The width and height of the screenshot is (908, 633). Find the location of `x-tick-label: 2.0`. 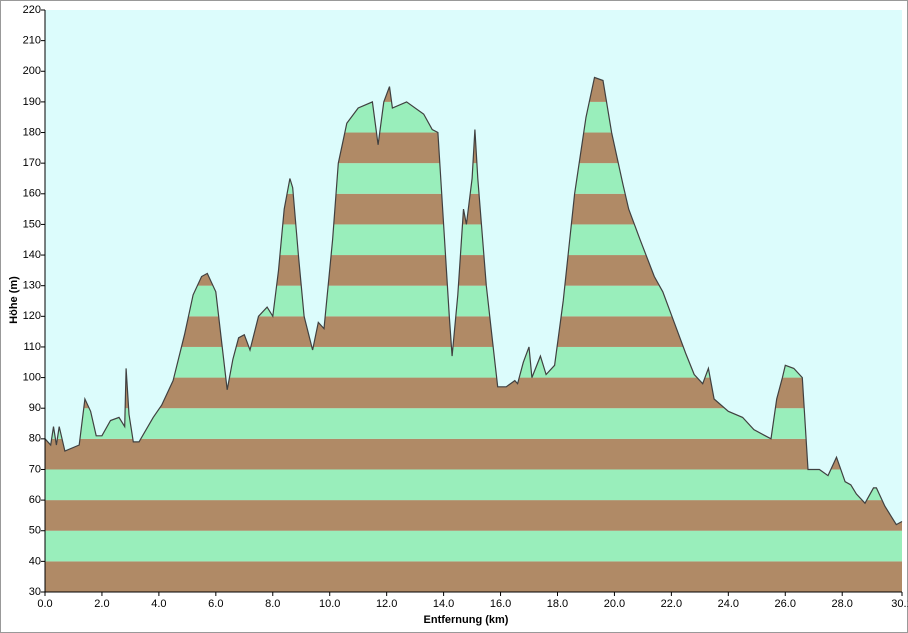

x-tick-label: 2.0 is located at coordinates (101, 604).